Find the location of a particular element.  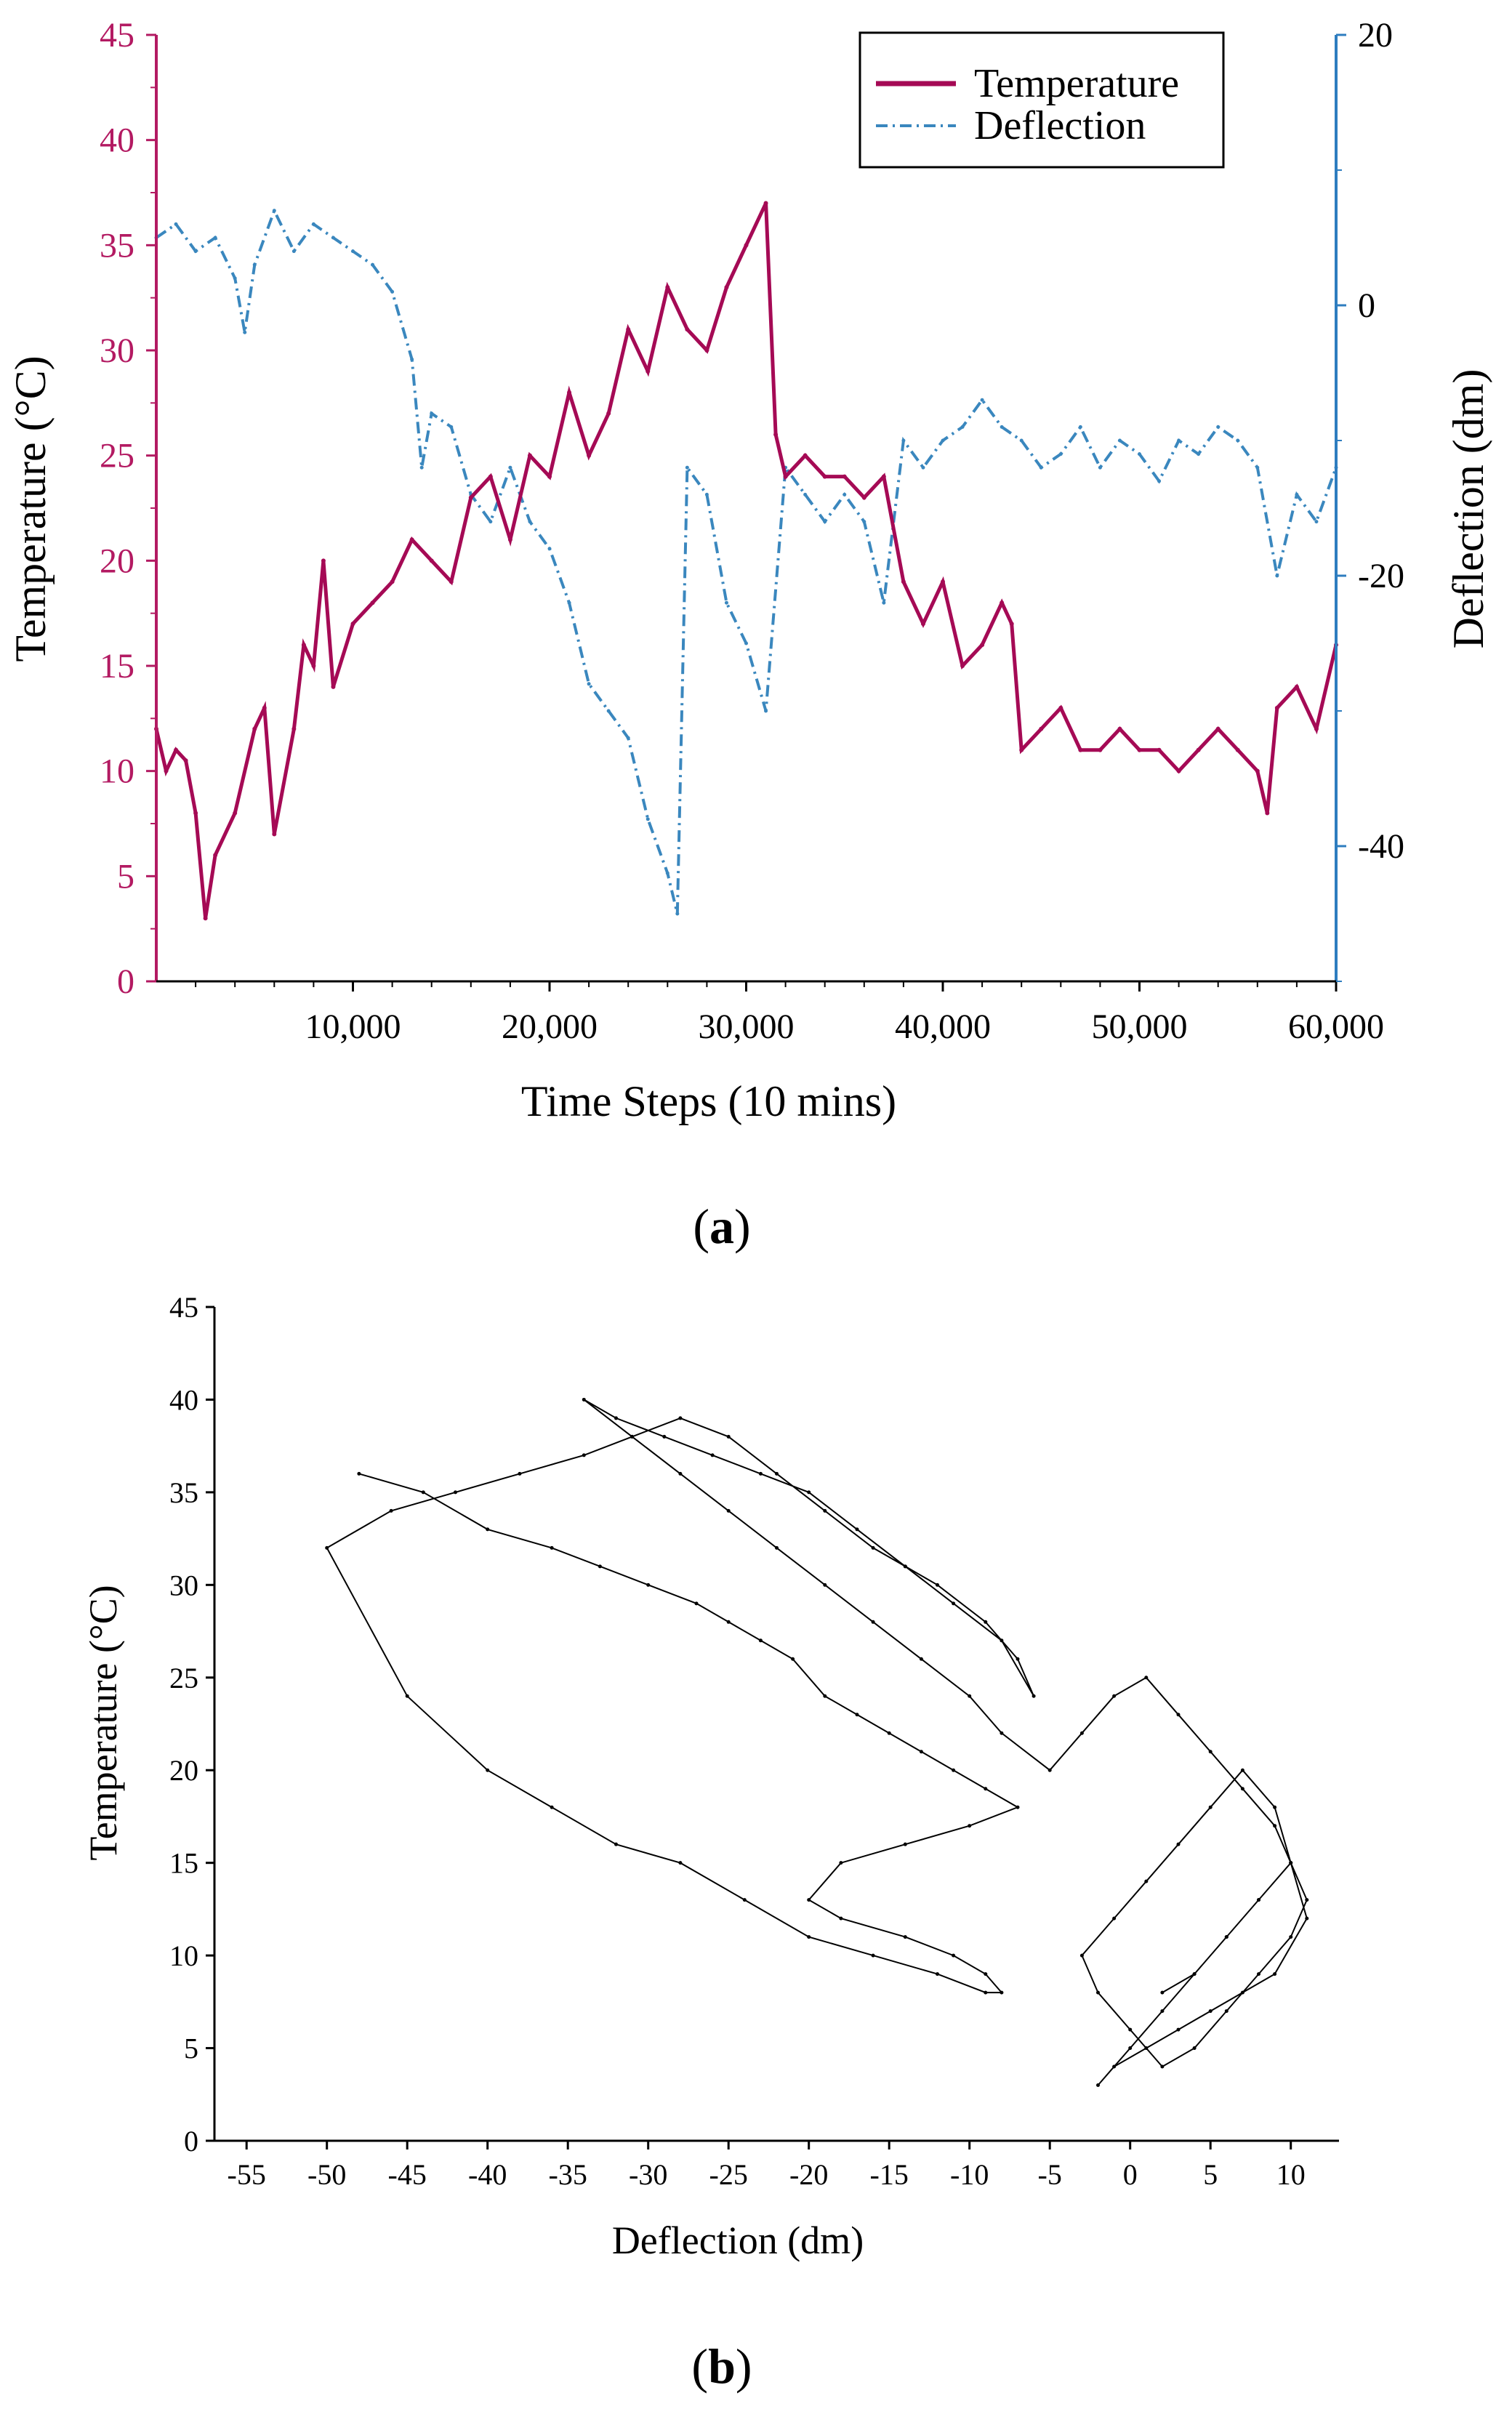

x-tick-label: -35 is located at coordinates (568, 2175).